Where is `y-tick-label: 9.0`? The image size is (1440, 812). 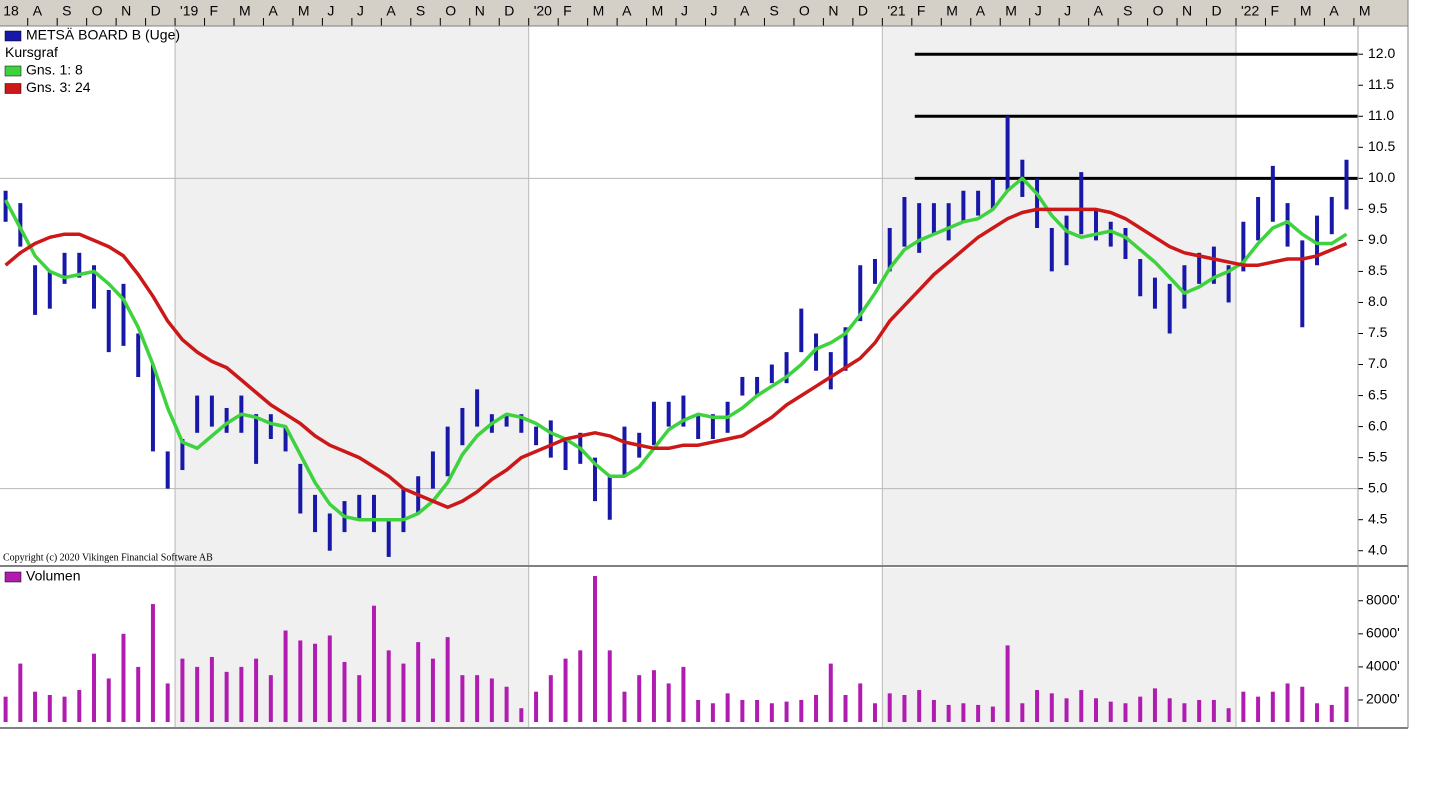 y-tick-label: 9.0 is located at coordinates (1378, 239).